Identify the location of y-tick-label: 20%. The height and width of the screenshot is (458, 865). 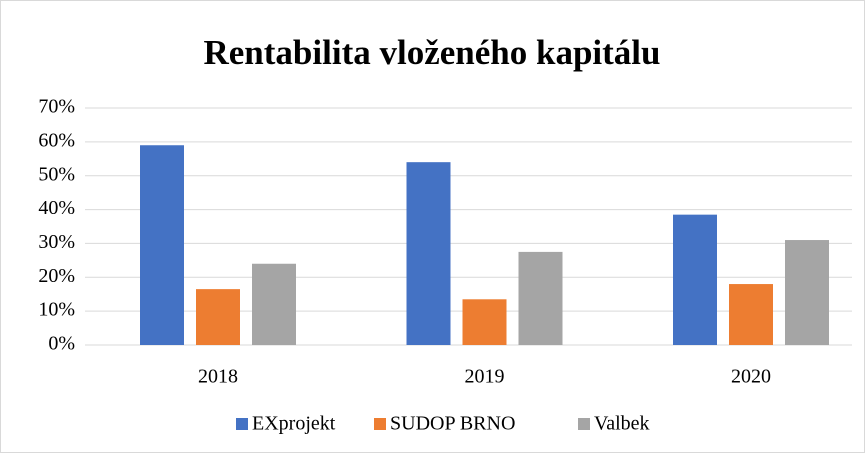
(56, 276).